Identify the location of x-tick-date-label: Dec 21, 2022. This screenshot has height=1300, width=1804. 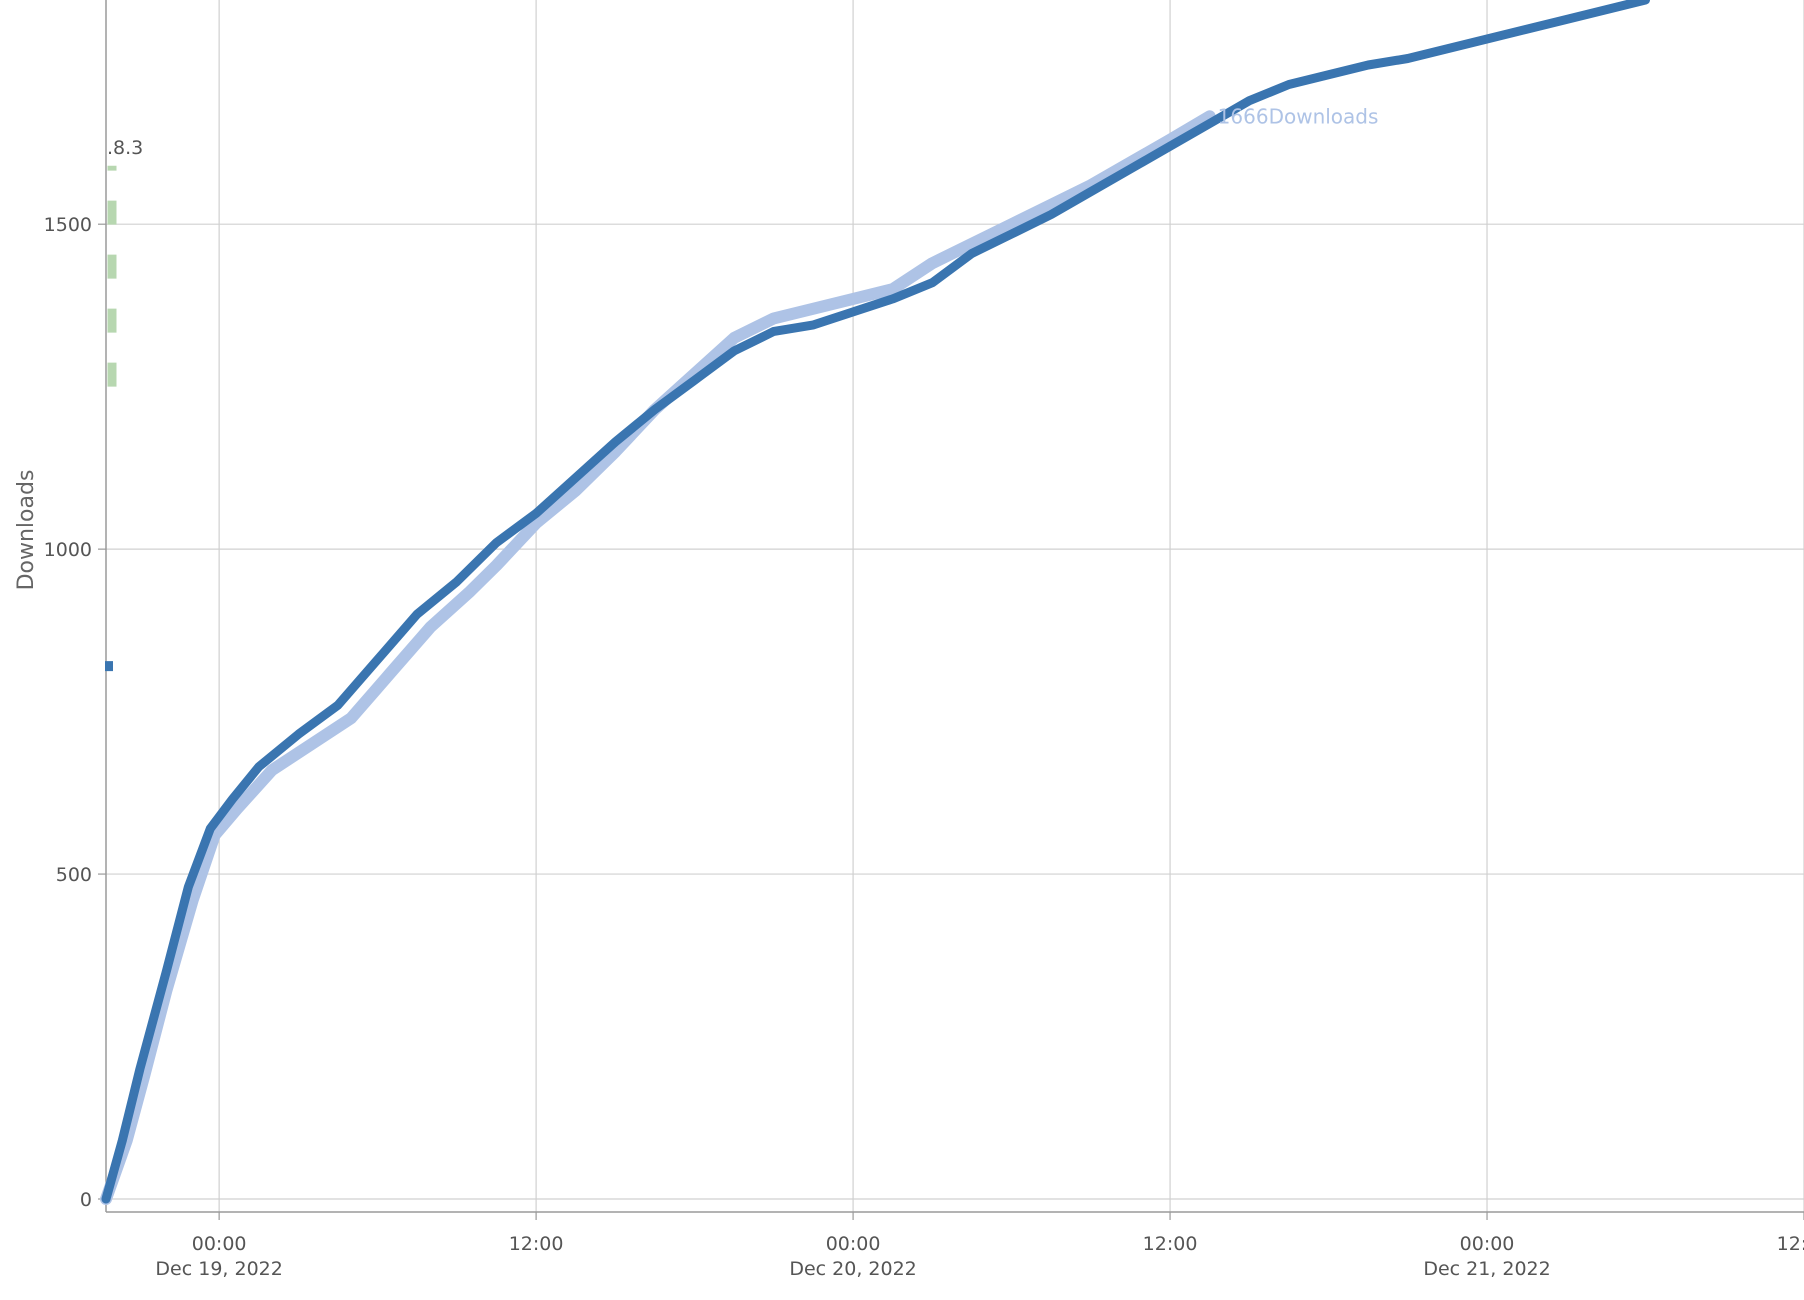
(1486, 1269).